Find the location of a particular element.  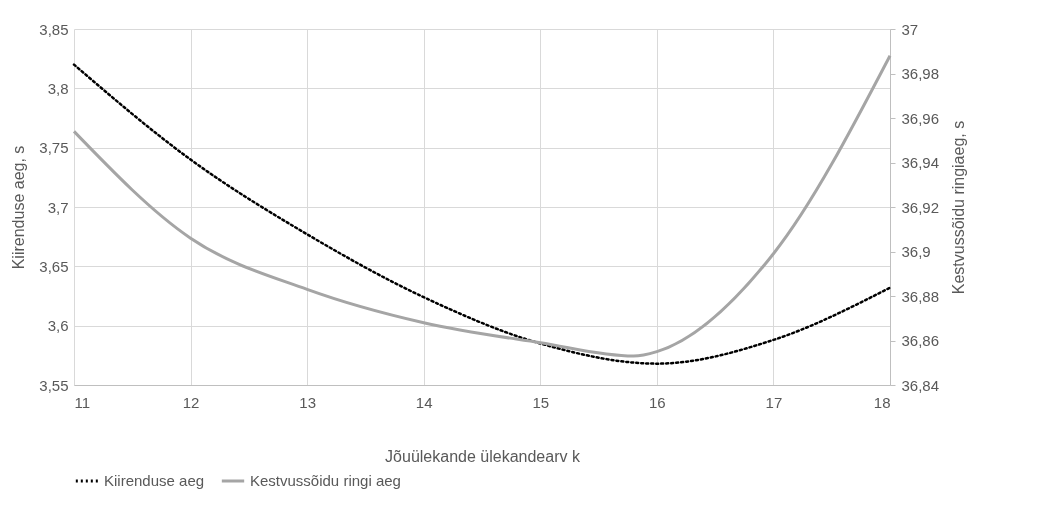

y2-tick-label: 36,9 is located at coordinates (916, 251).